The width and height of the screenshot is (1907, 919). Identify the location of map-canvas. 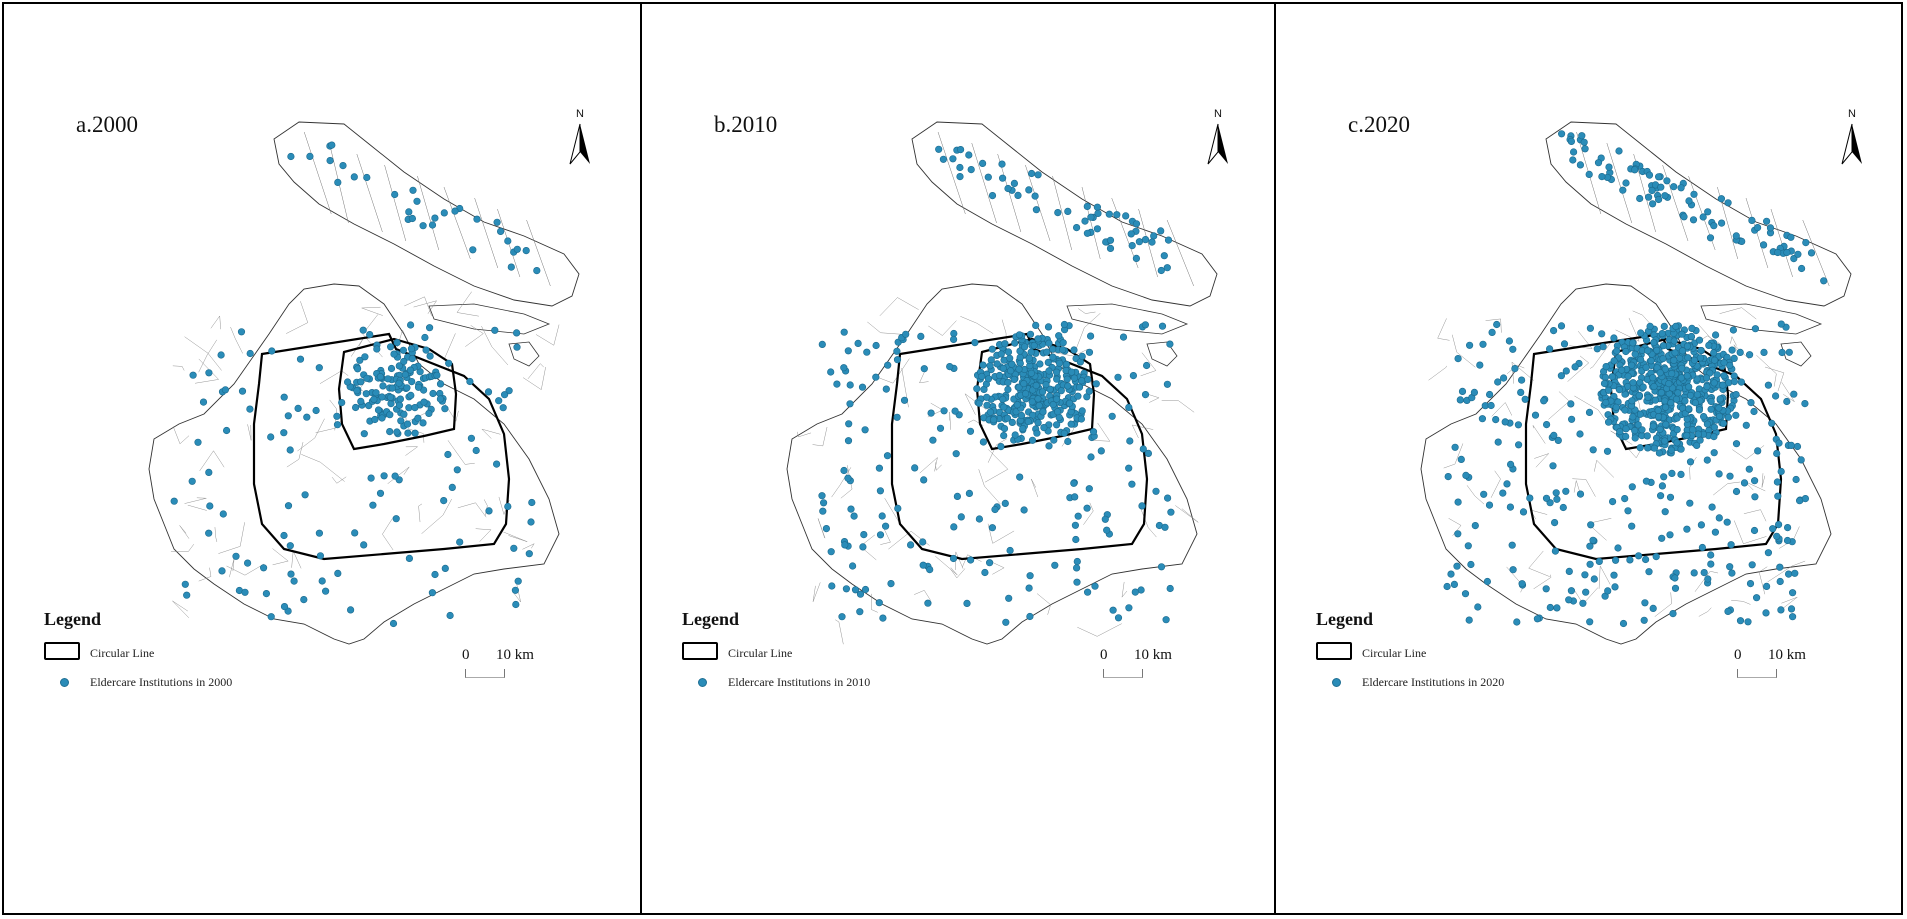
(364, 383).